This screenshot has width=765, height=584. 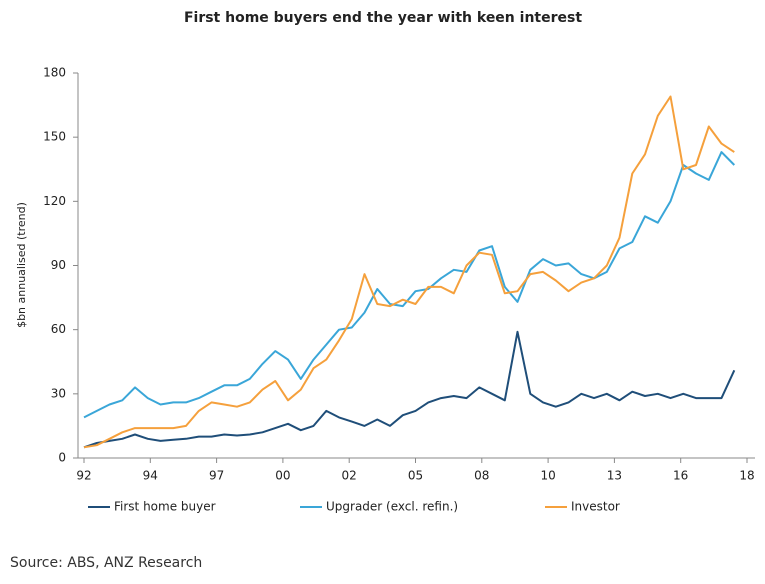 What do you see at coordinates (106, 563) in the screenshot?
I see `source: Source: ABS, ANZ Research` at bounding box center [106, 563].